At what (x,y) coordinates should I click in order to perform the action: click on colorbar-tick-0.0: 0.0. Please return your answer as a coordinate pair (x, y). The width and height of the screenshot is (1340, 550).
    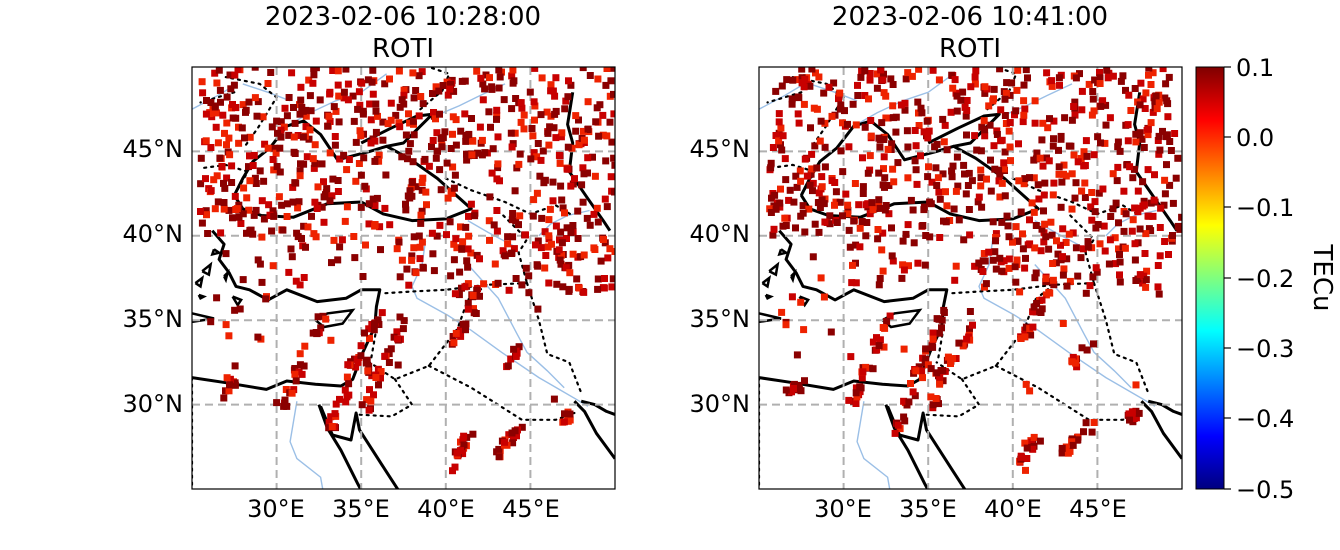
    Looking at the image, I should click on (1255, 138).